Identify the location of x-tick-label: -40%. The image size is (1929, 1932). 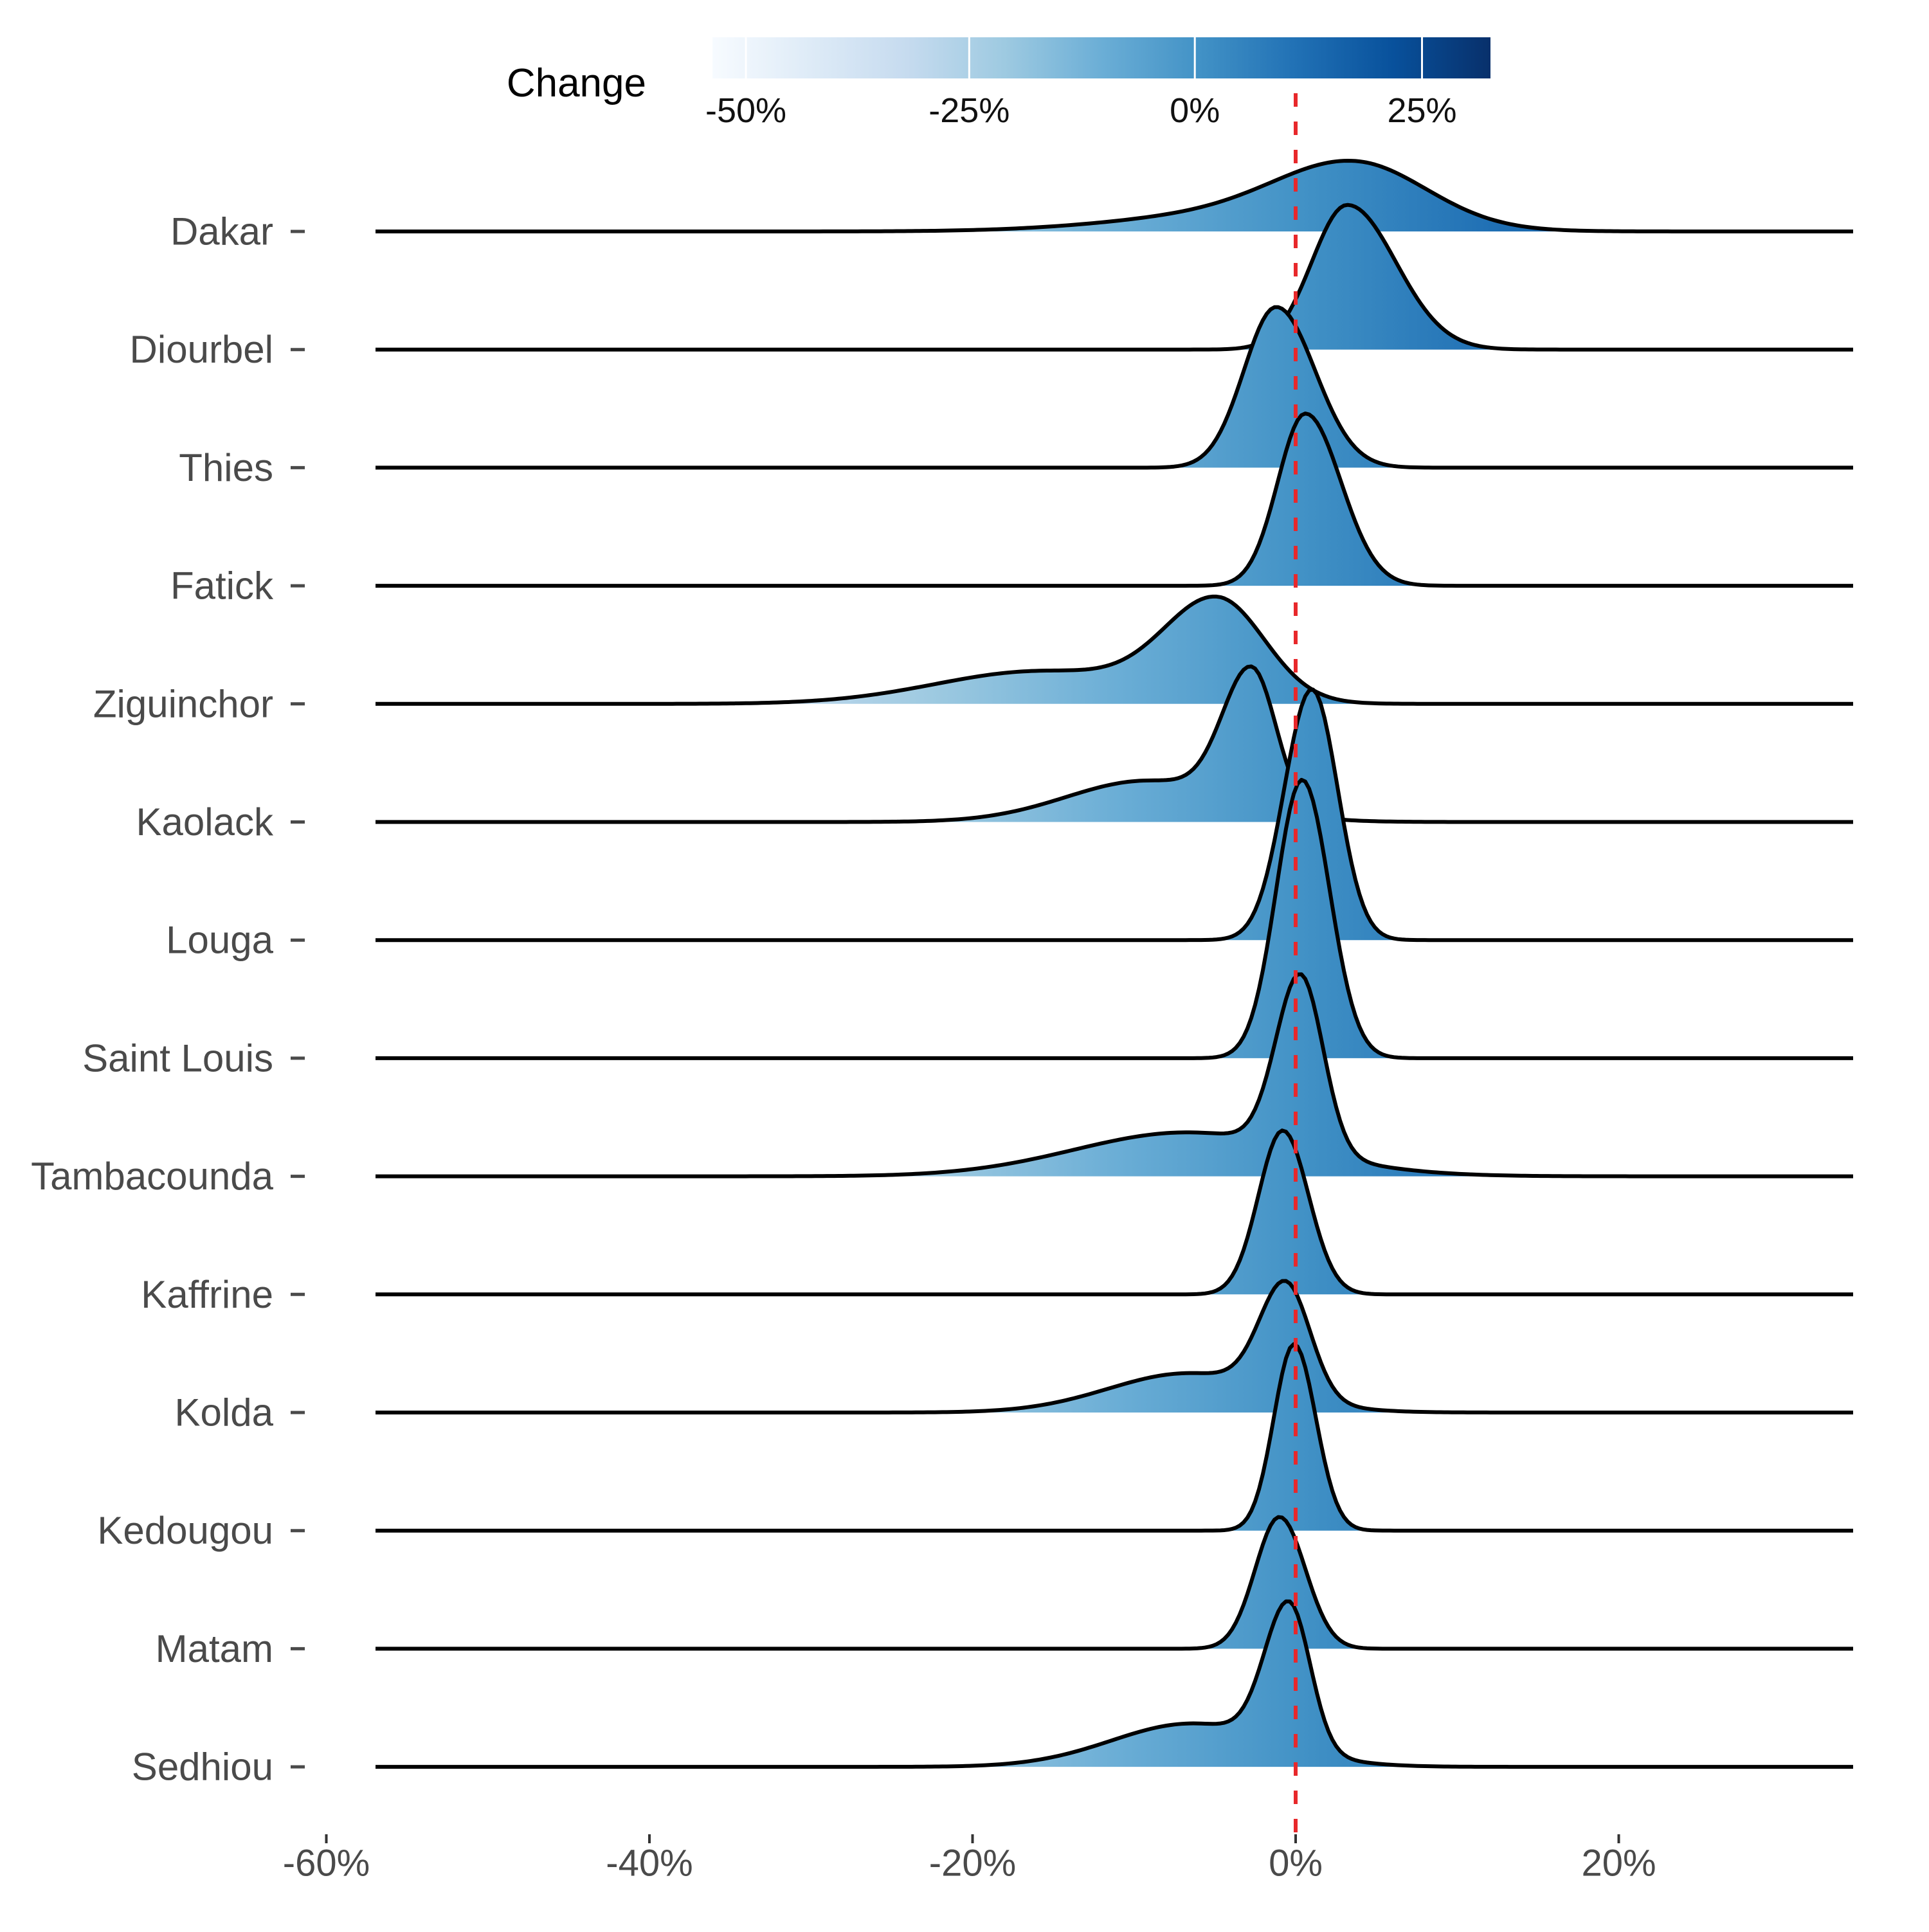
(649, 1863).